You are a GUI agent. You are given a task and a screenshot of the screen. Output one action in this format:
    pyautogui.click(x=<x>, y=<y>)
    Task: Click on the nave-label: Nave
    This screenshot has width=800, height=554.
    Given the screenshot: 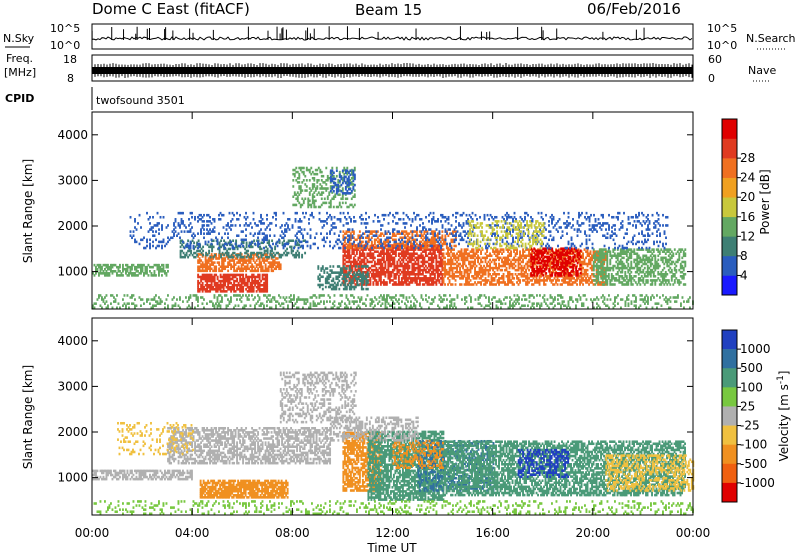 What is the action you would take?
    pyautogui.click(x=762, y=70)
    